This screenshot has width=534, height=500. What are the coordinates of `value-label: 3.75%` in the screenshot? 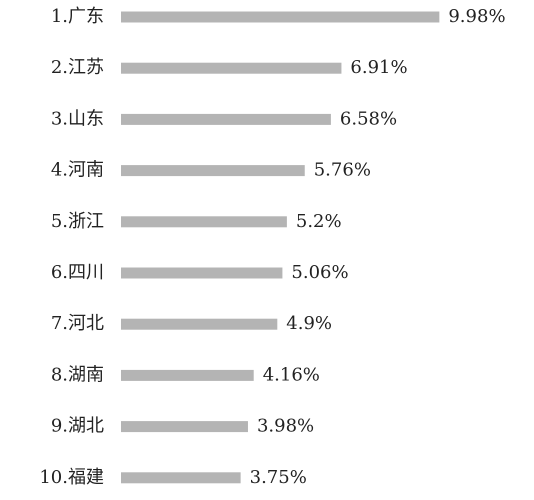 It's located at (278, 477).